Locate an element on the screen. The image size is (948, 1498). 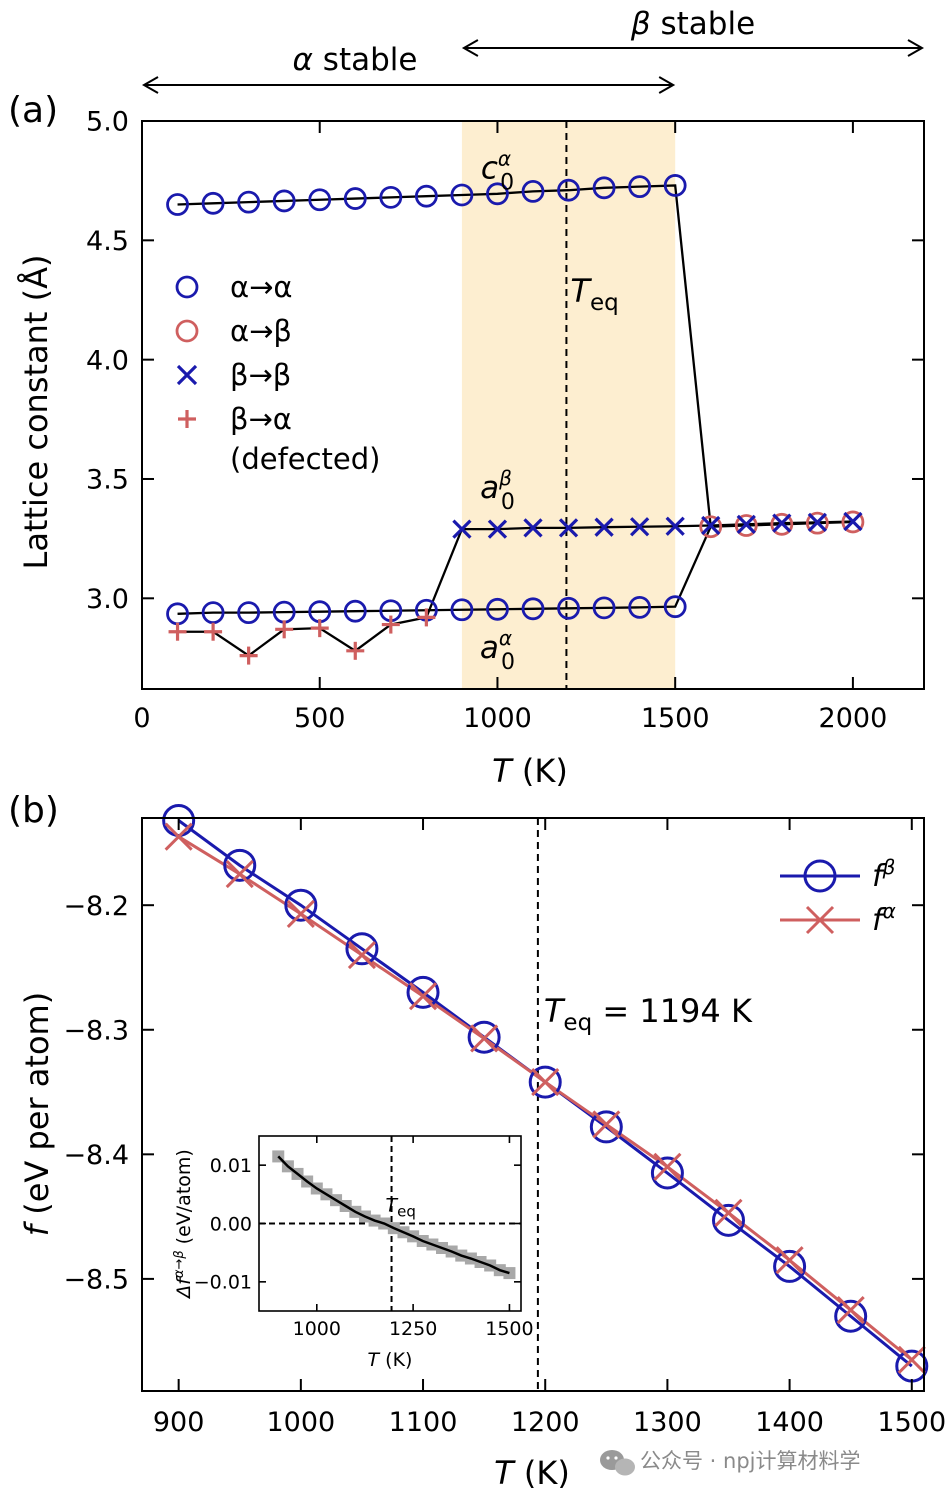
y-tick-label: −8.3 is located at coordinates (96, 1030).